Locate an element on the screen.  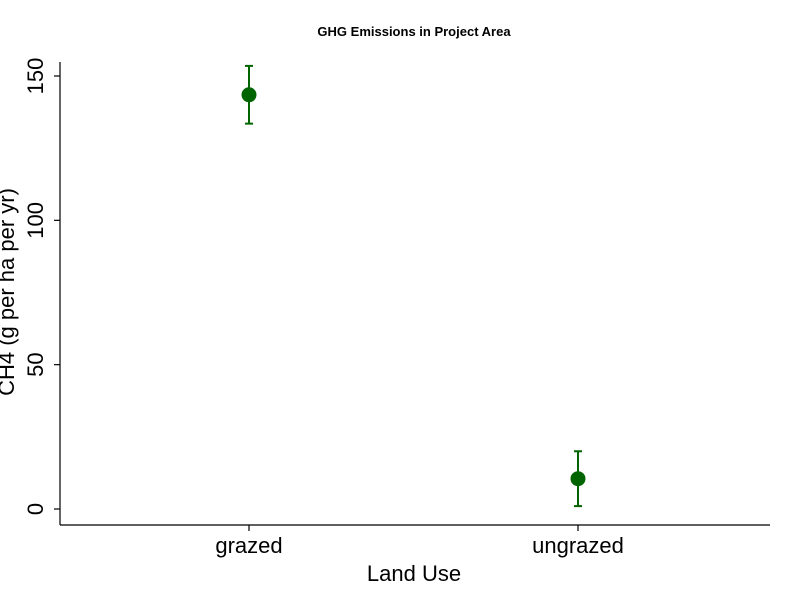
y-axis-label: CH4 (g per ha per yr) is located at coordinates (9, 292).